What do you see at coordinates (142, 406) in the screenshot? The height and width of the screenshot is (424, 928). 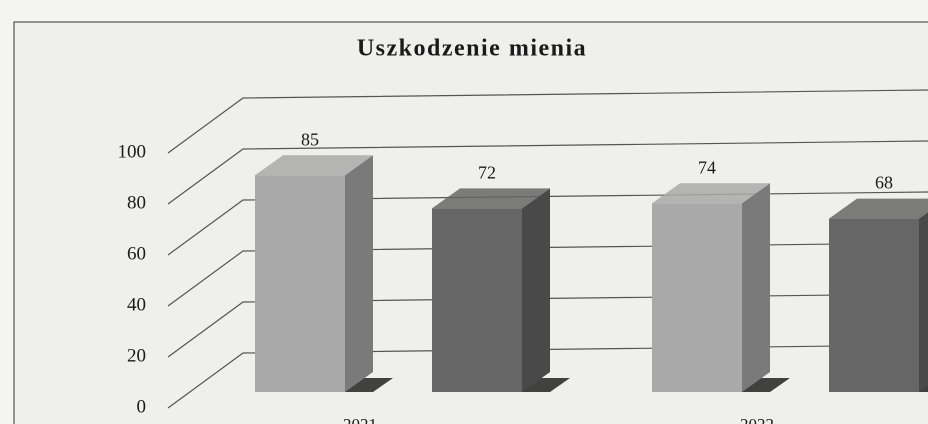 I see `y-tick-label: 0` at bounding box center [142, 406].